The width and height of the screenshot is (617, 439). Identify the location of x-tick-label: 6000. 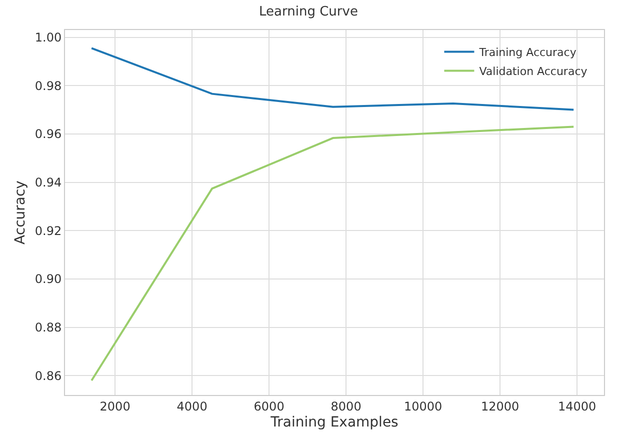
(269, 406).